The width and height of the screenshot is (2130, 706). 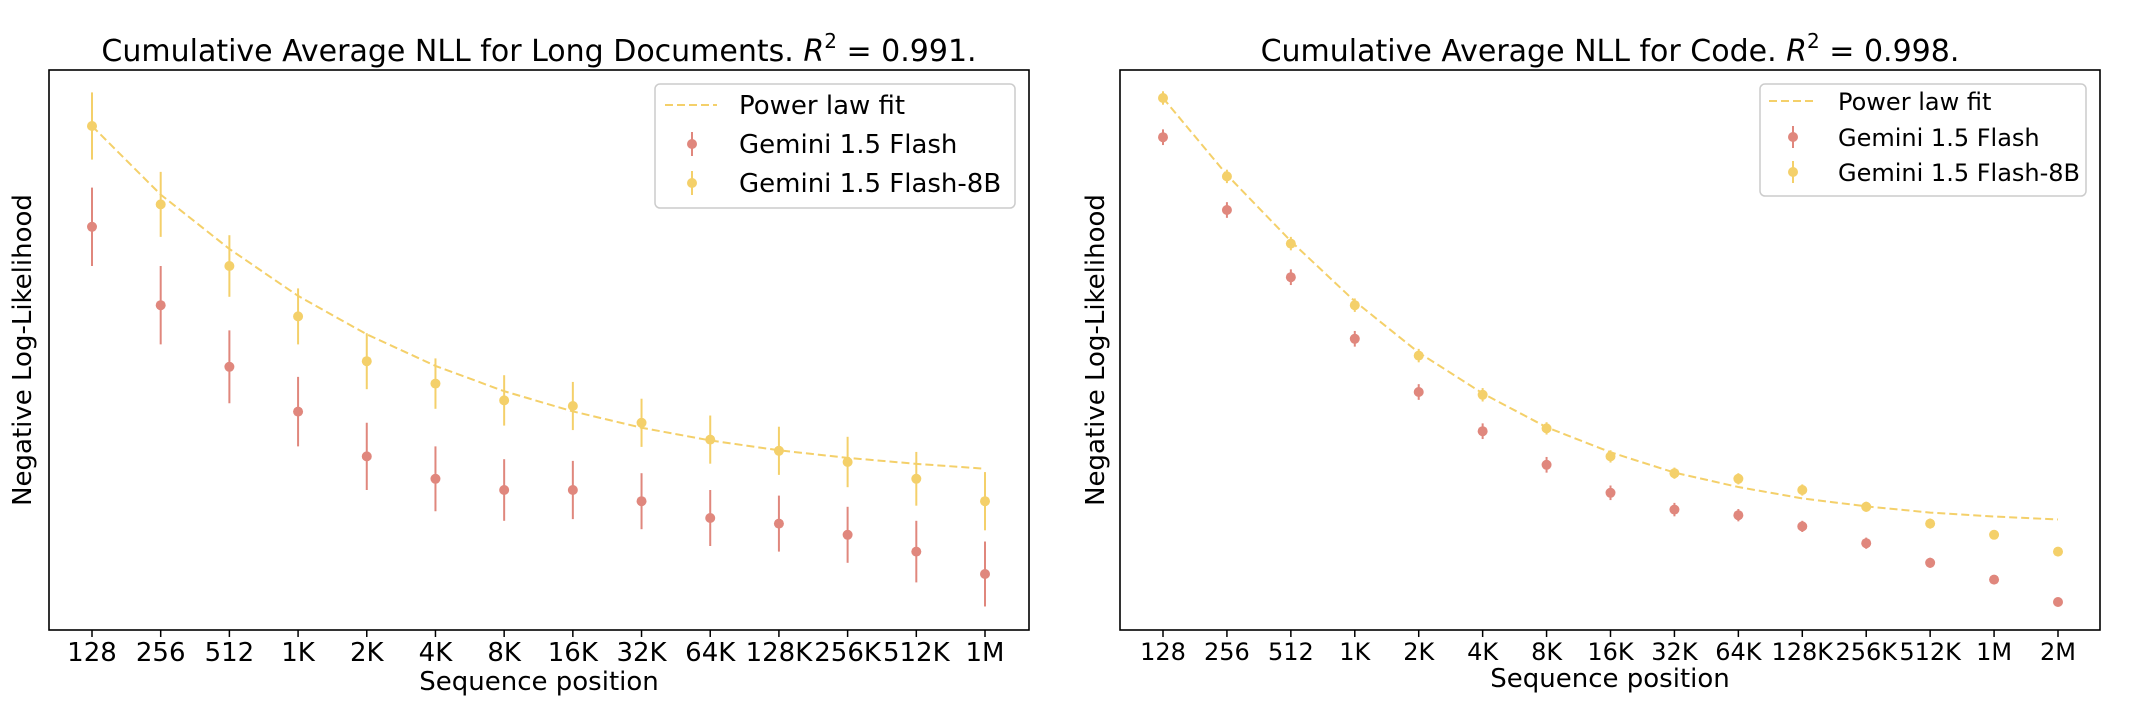 What do you see at coordinates (848, 653) in the screenshot?
I see `x-tick-label: 256K` at bounding box center [848, 653].